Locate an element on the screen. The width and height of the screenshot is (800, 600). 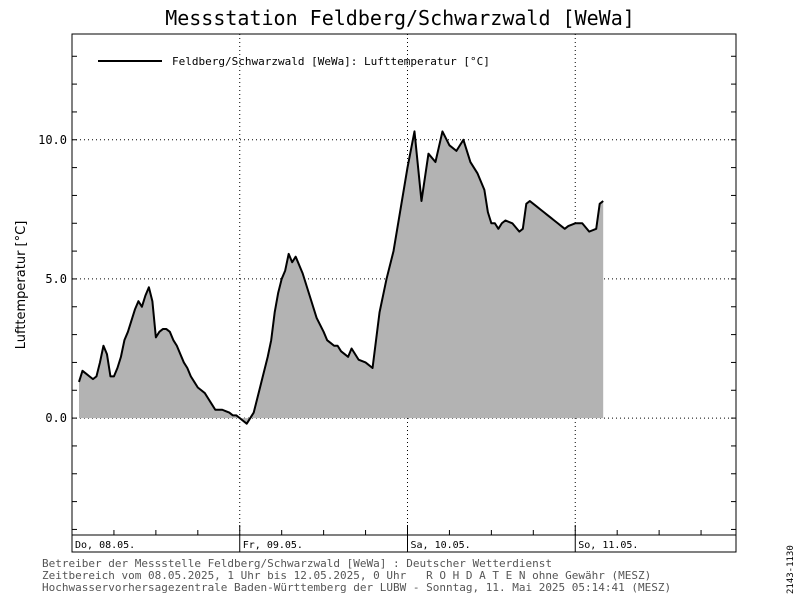
date-label: So, 11.05. is located at coordinates (608, 545).